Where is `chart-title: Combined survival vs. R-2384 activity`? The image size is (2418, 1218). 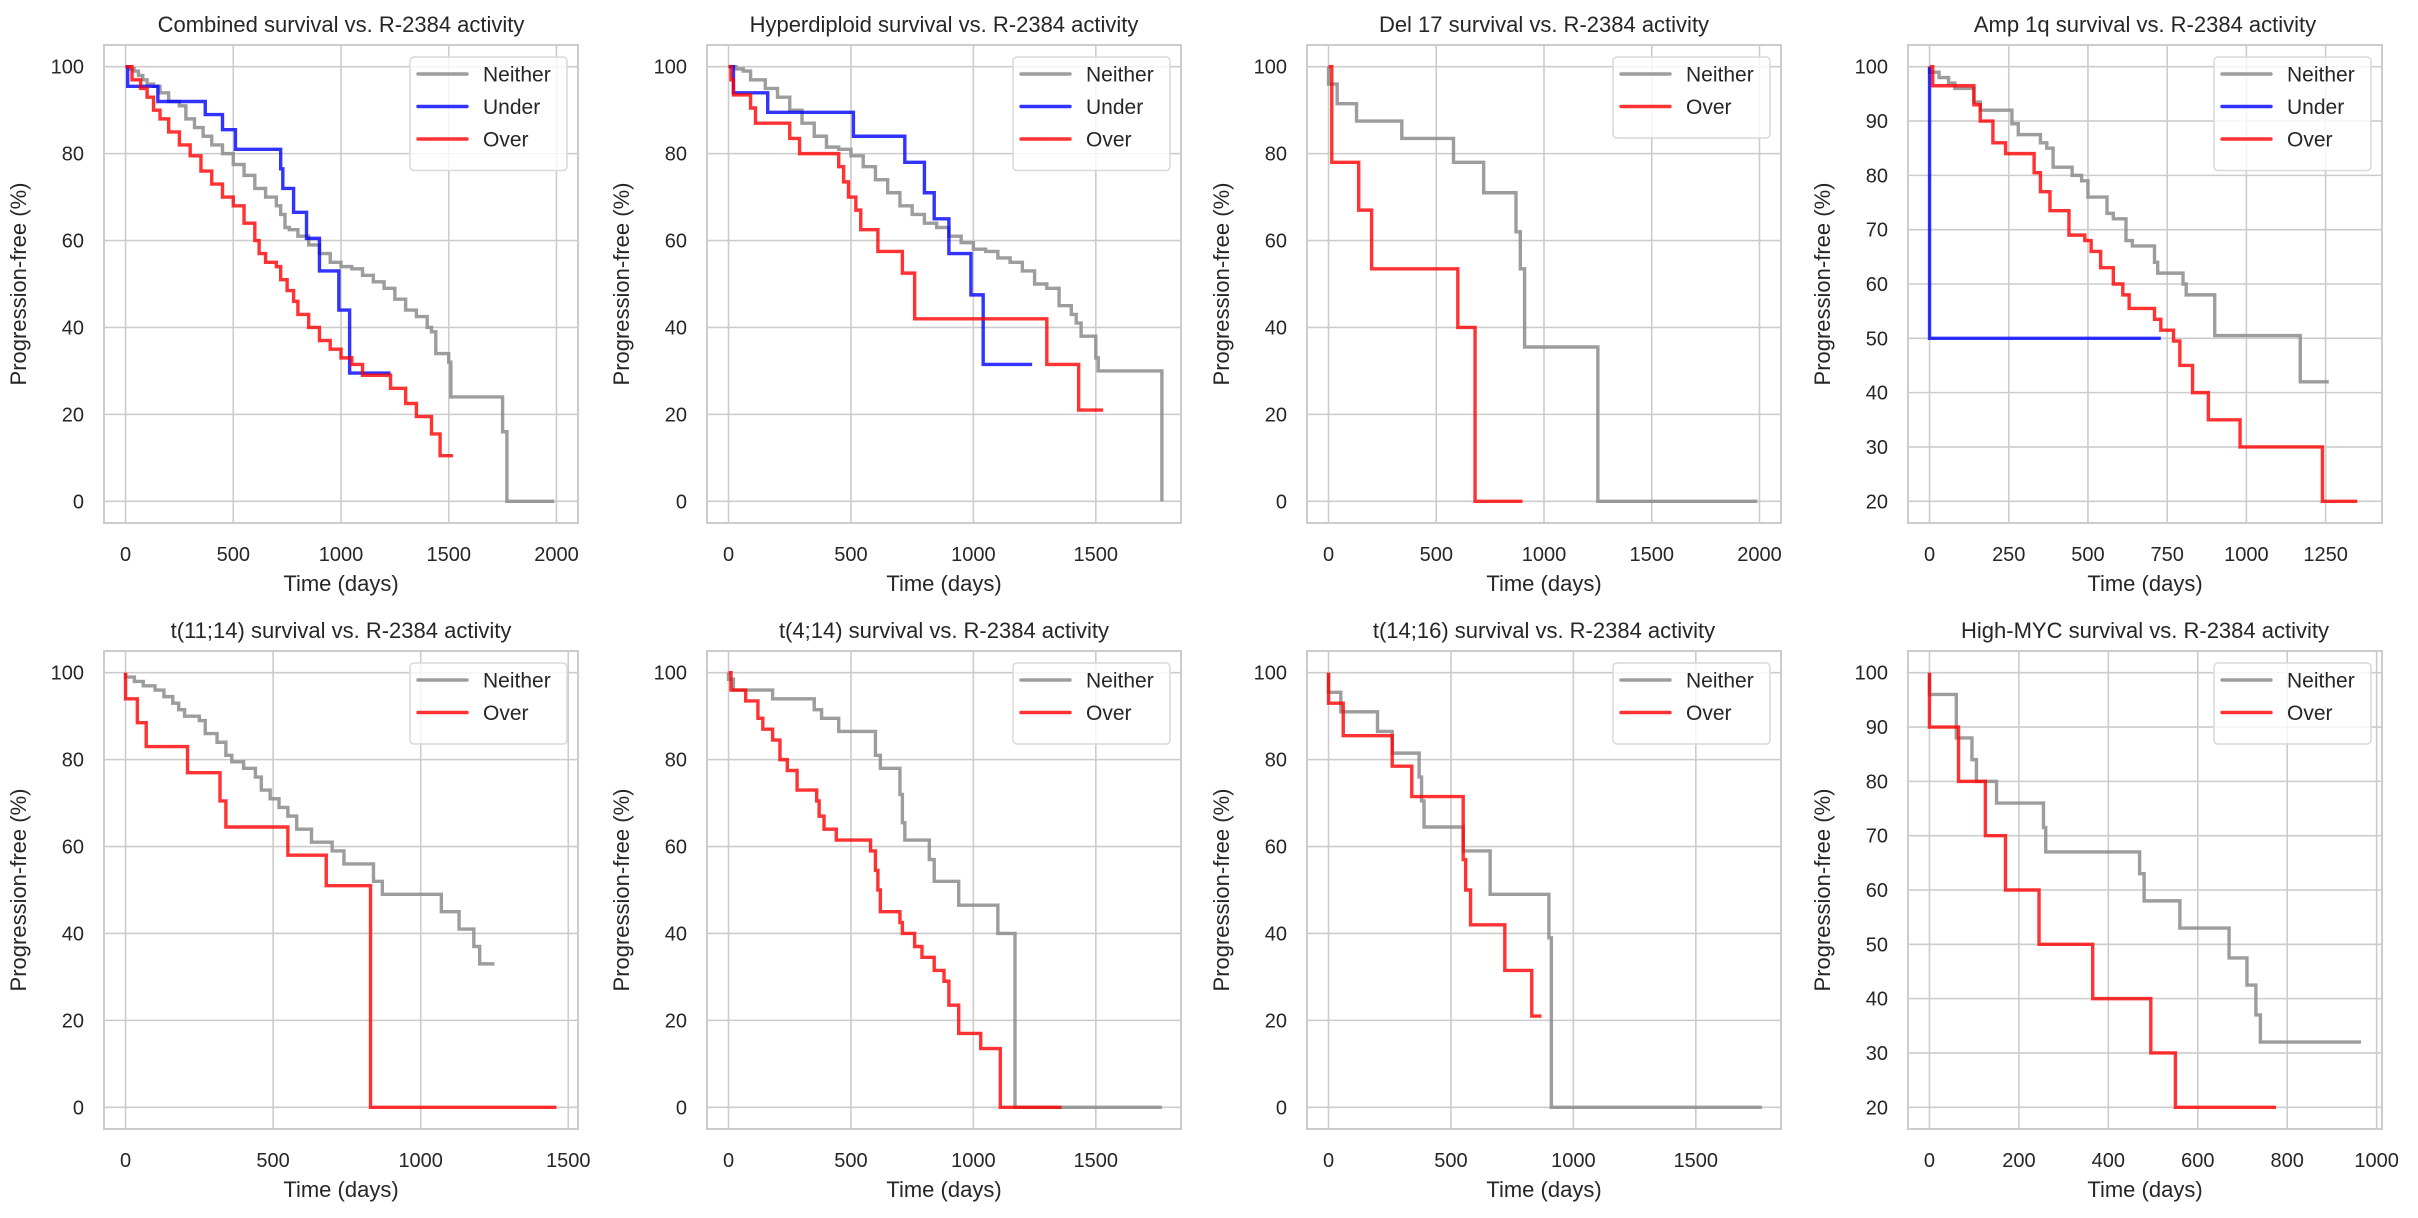
chart-title: Combined survival vs. R-2384 activity is located at coordinates (341, 24).